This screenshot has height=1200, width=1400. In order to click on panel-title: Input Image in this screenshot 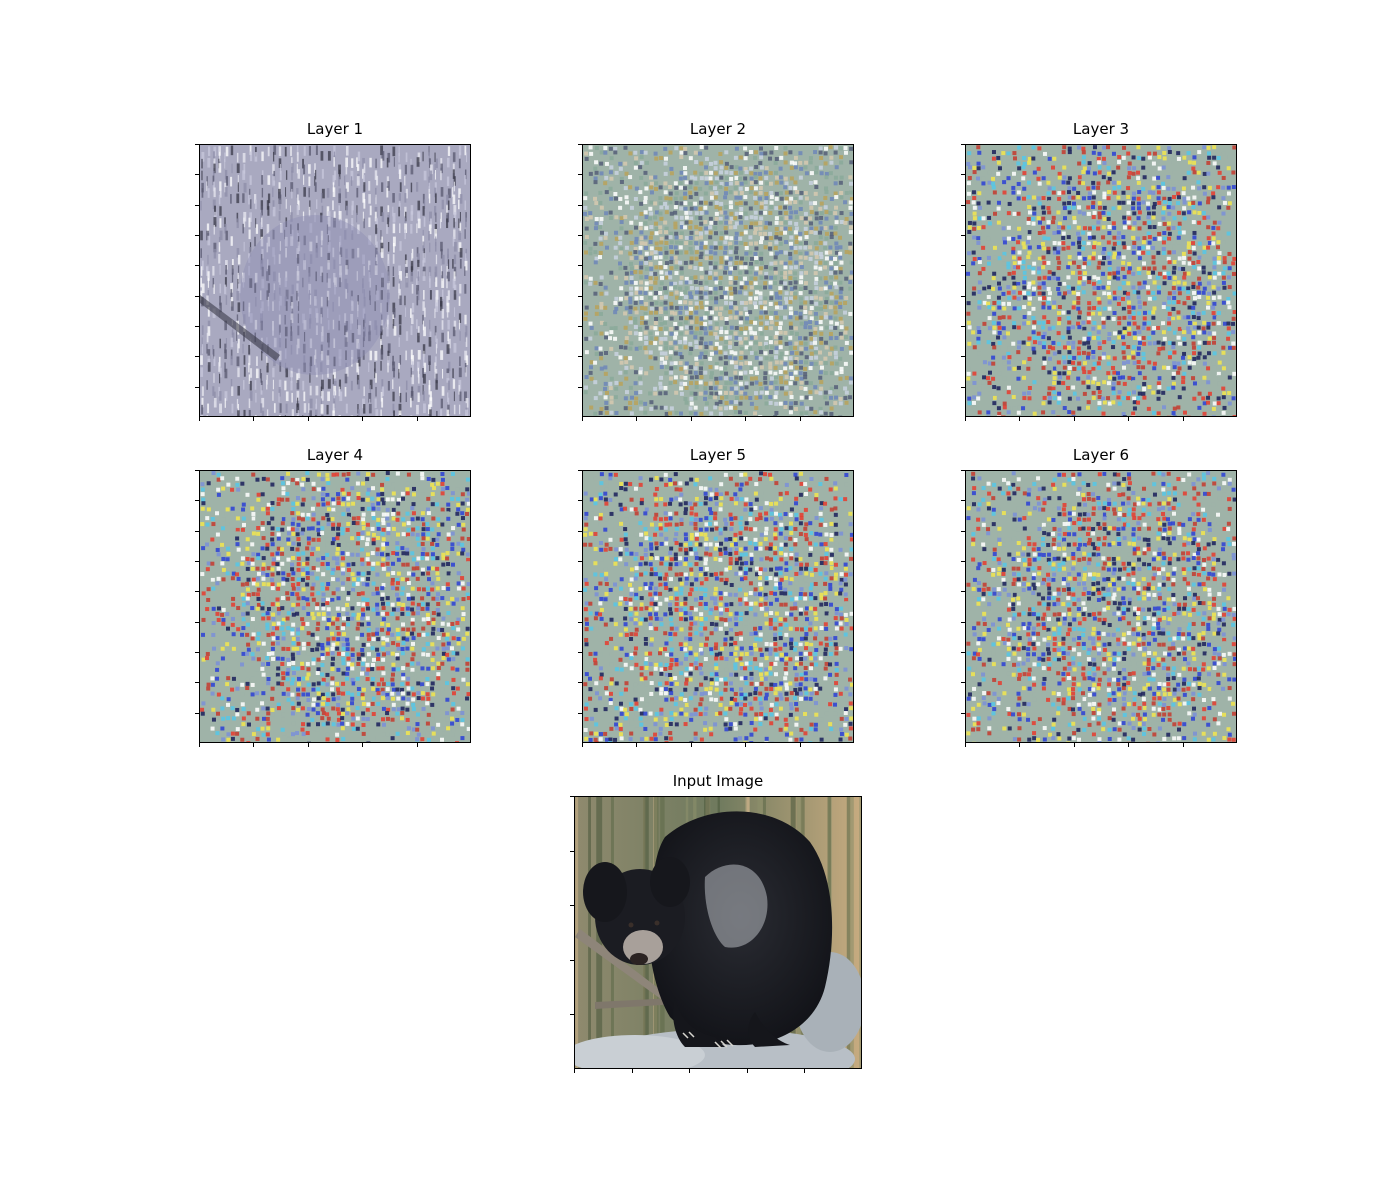, I will do `click(718, 781)`.